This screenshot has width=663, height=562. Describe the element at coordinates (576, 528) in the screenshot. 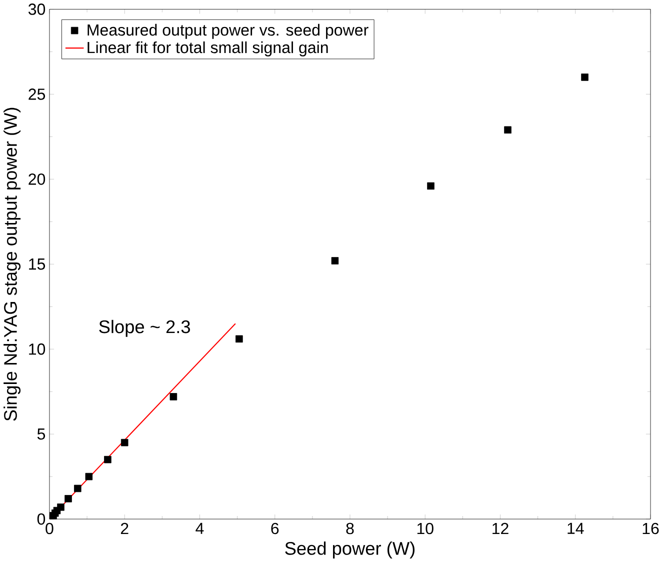

I see `x-tick-label: 14` at that location.